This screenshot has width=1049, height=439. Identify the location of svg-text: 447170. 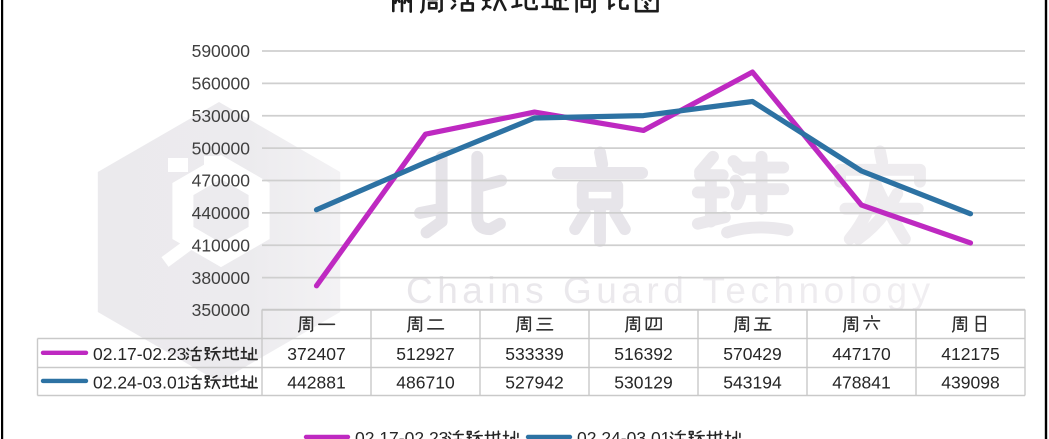
(861, 354).